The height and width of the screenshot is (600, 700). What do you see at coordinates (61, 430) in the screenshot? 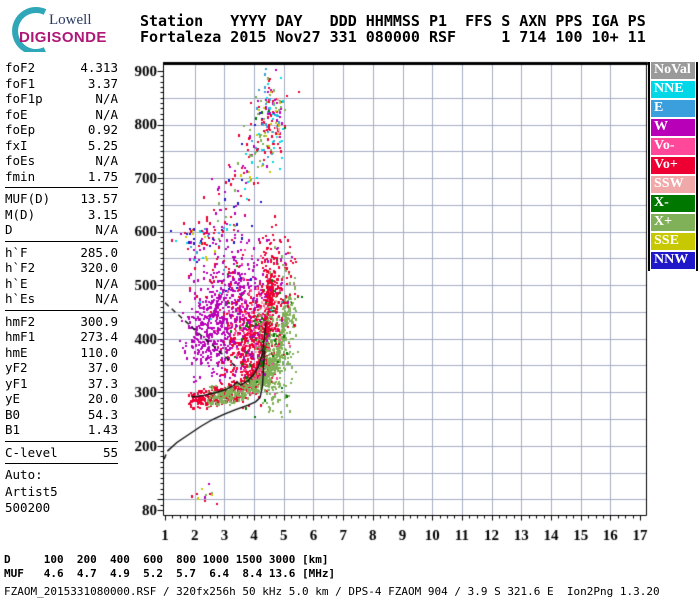
I see `param-row-b1: B1 1.43` at bounding box center [61, 430].